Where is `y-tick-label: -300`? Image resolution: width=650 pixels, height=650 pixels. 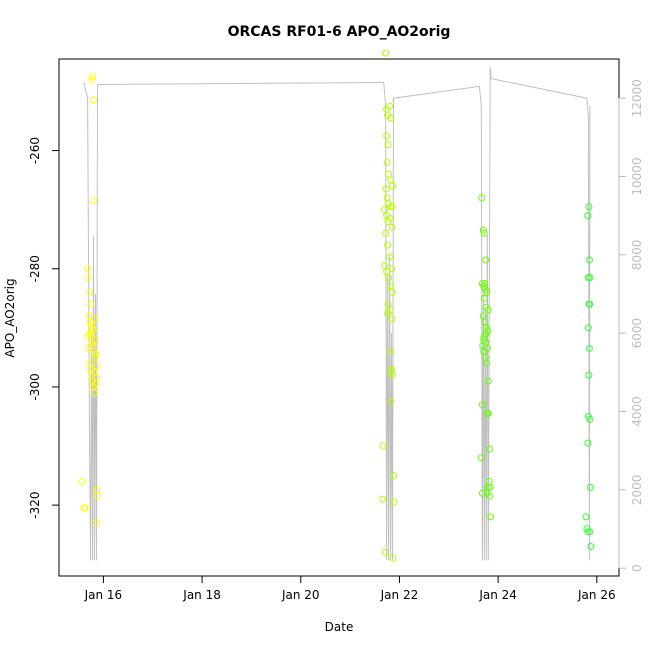
y-tick-label: -300 is located at coordinates (35, 386).